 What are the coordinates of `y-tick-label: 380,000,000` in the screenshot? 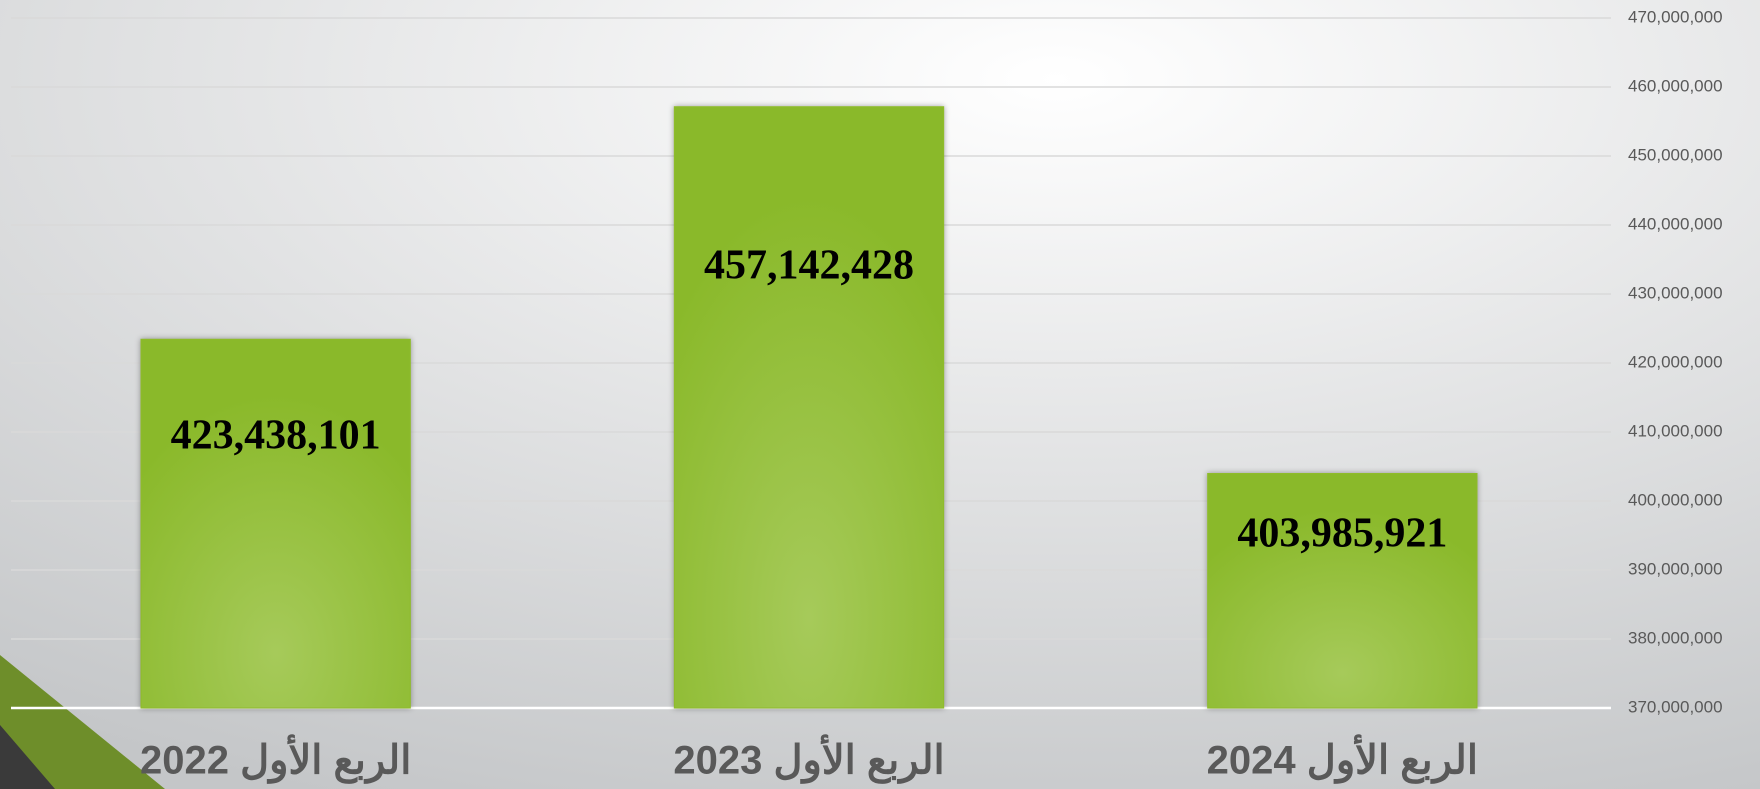 It's located at (1675, 637).